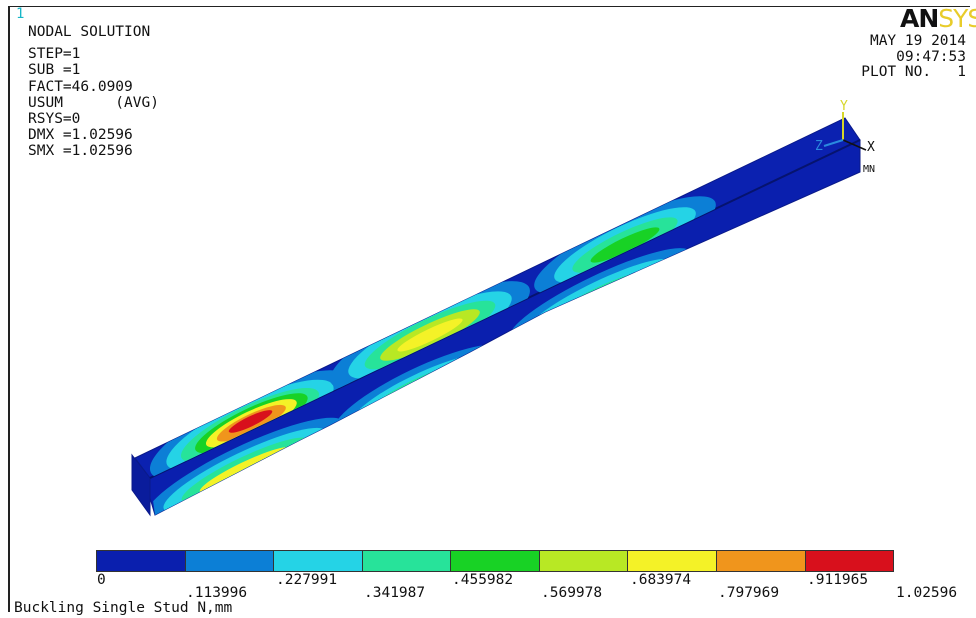 Image resolution: width=976 pixels, height=618 pixels. Describe the element at coordinates (89, 32) in the screenshot. I see `info-line: NODAL SOLUTION` at that location.